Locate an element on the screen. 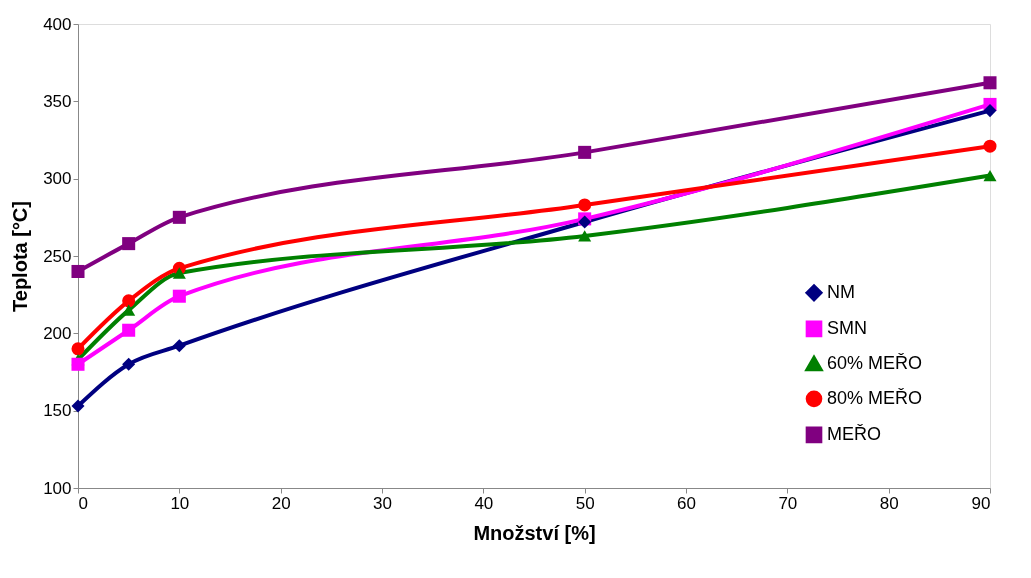 The width and height of the screenshot is (1031, 578). y-tick-label: 150 is located at coordinates (57, 411).